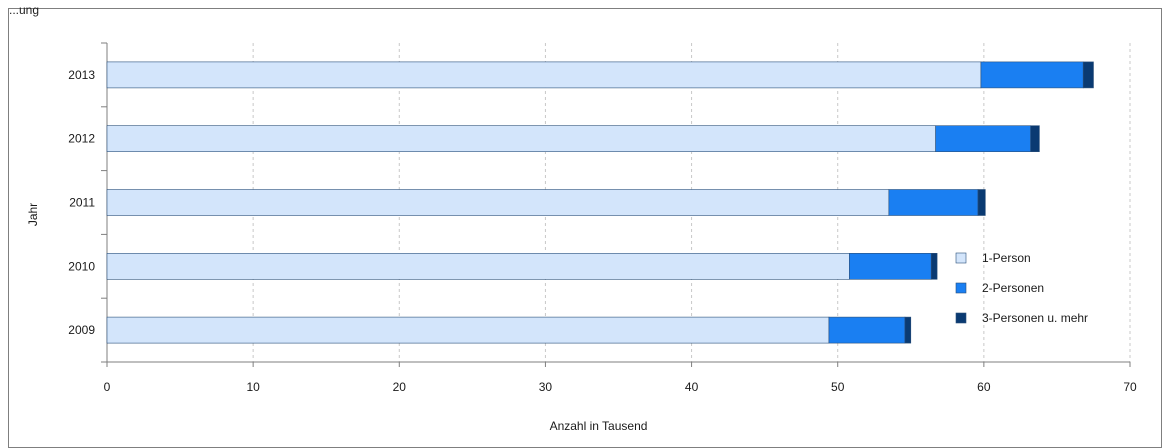  Describe the element at coordinates (1035, 318) in the screenshot. I see `legend-label: 3-Personen u. mehr` at that location.